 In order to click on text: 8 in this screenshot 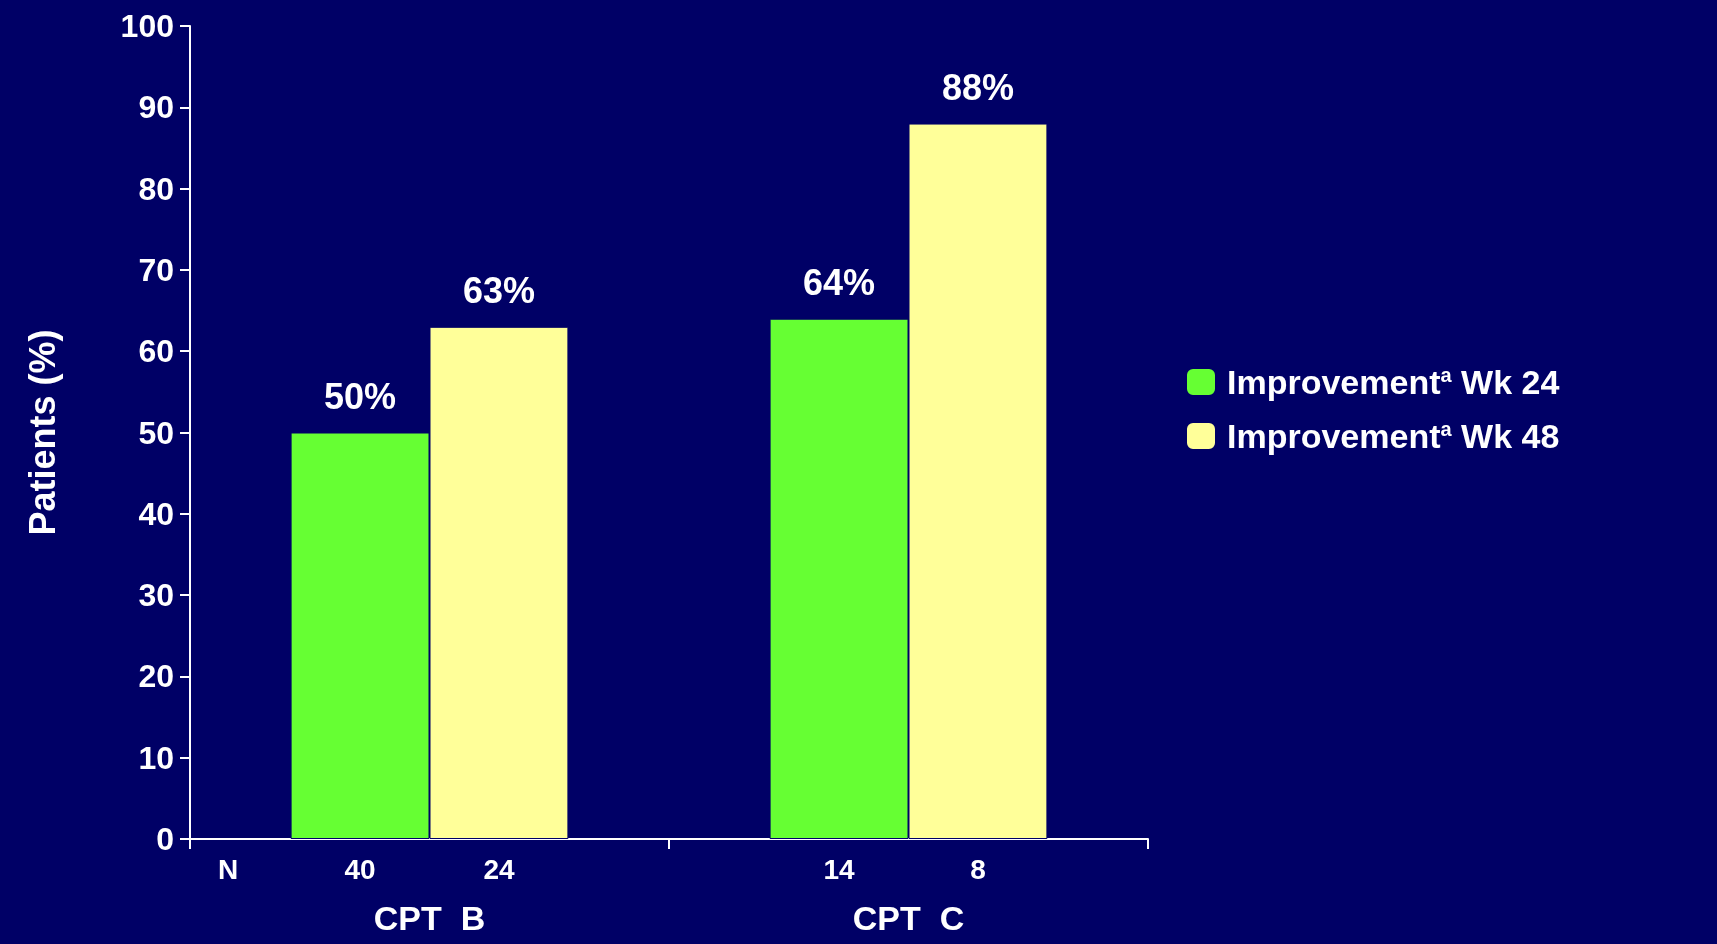, I will do `click(978, 869)`.